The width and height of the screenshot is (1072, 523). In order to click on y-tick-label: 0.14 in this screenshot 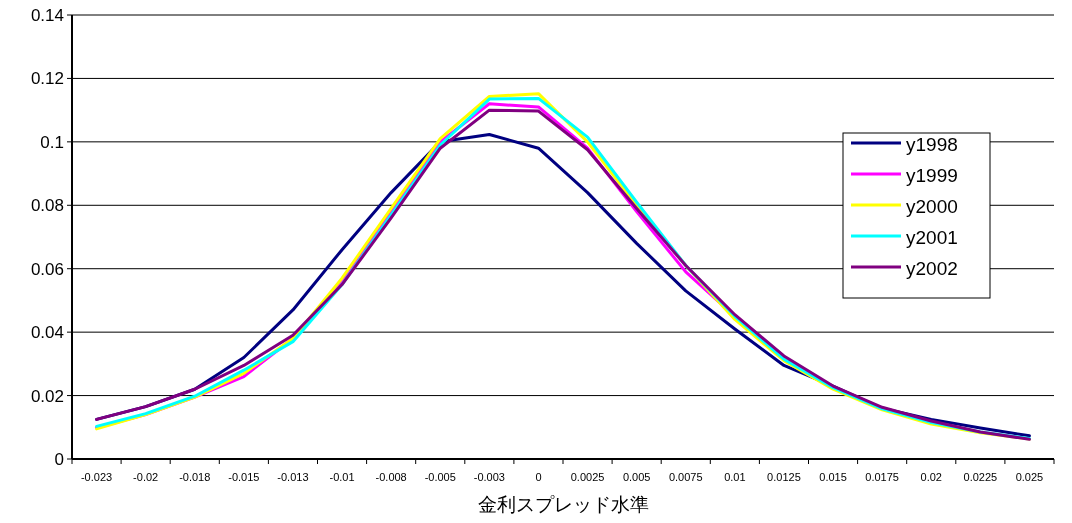, I will do `click(47, 15)`.